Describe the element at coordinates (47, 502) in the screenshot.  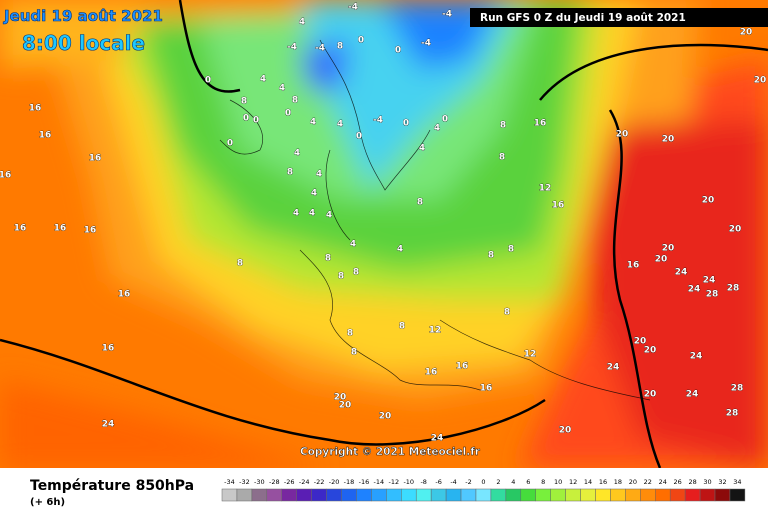
I see `footer-lead: (+ 6h)` at that location.